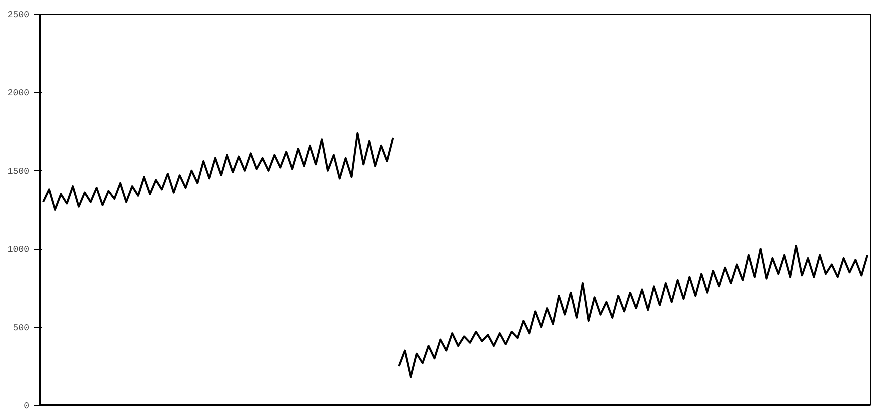 This screenshot has width=872, height=417. I want to click on y-tick-label: 2000, so click(19, 93).